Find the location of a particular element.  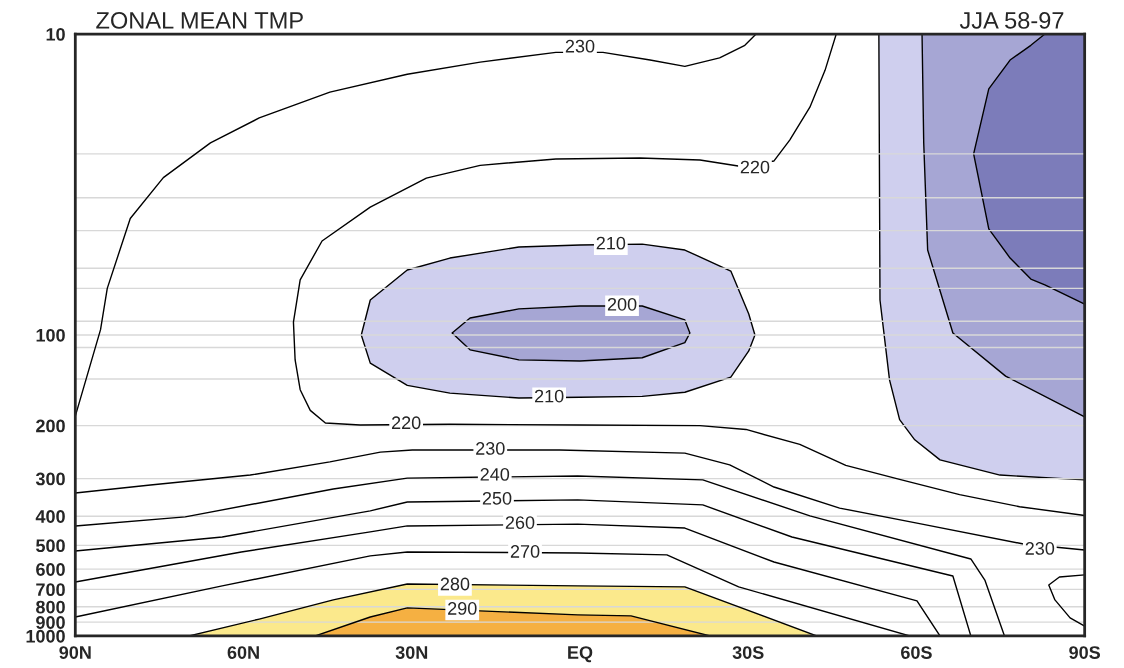

x-tick-label: 60S is located at coordinates (916, 652).